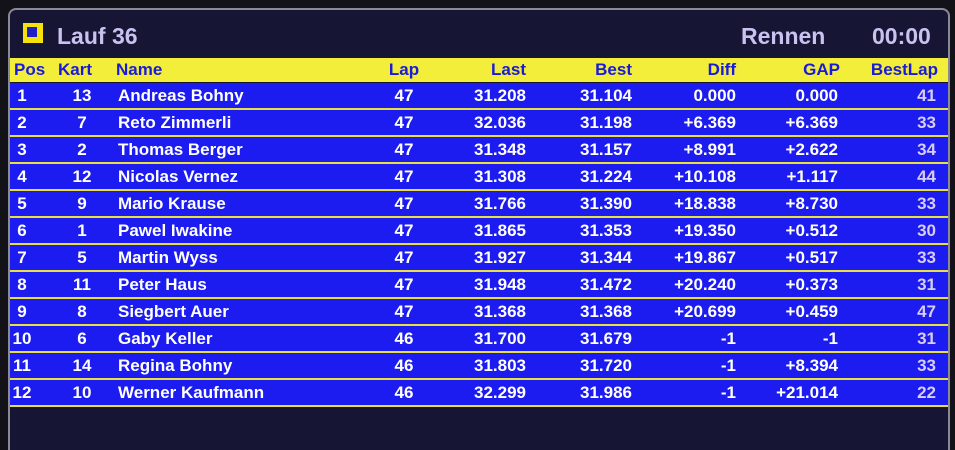 Image resolution: width=955 pixels, height=450 pixels. What do you see at coordinates (82, 365) in the screenshot?
I see `table-cell: 14` at bounding box center [82, 365].